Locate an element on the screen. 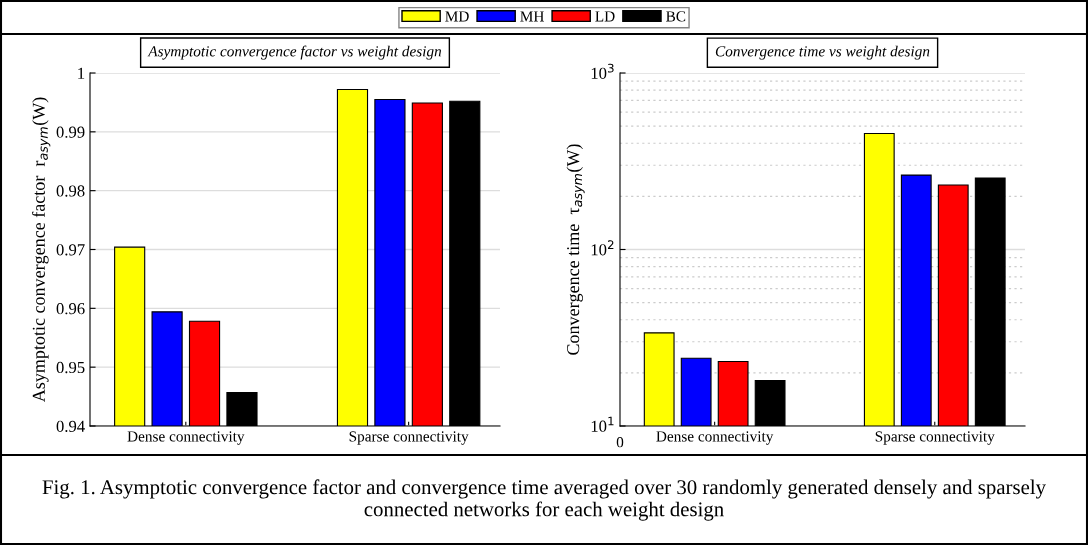 This screenshot has width=1088, height=546. y-tick-label: 0.98 is located at coordinates (70, 191).